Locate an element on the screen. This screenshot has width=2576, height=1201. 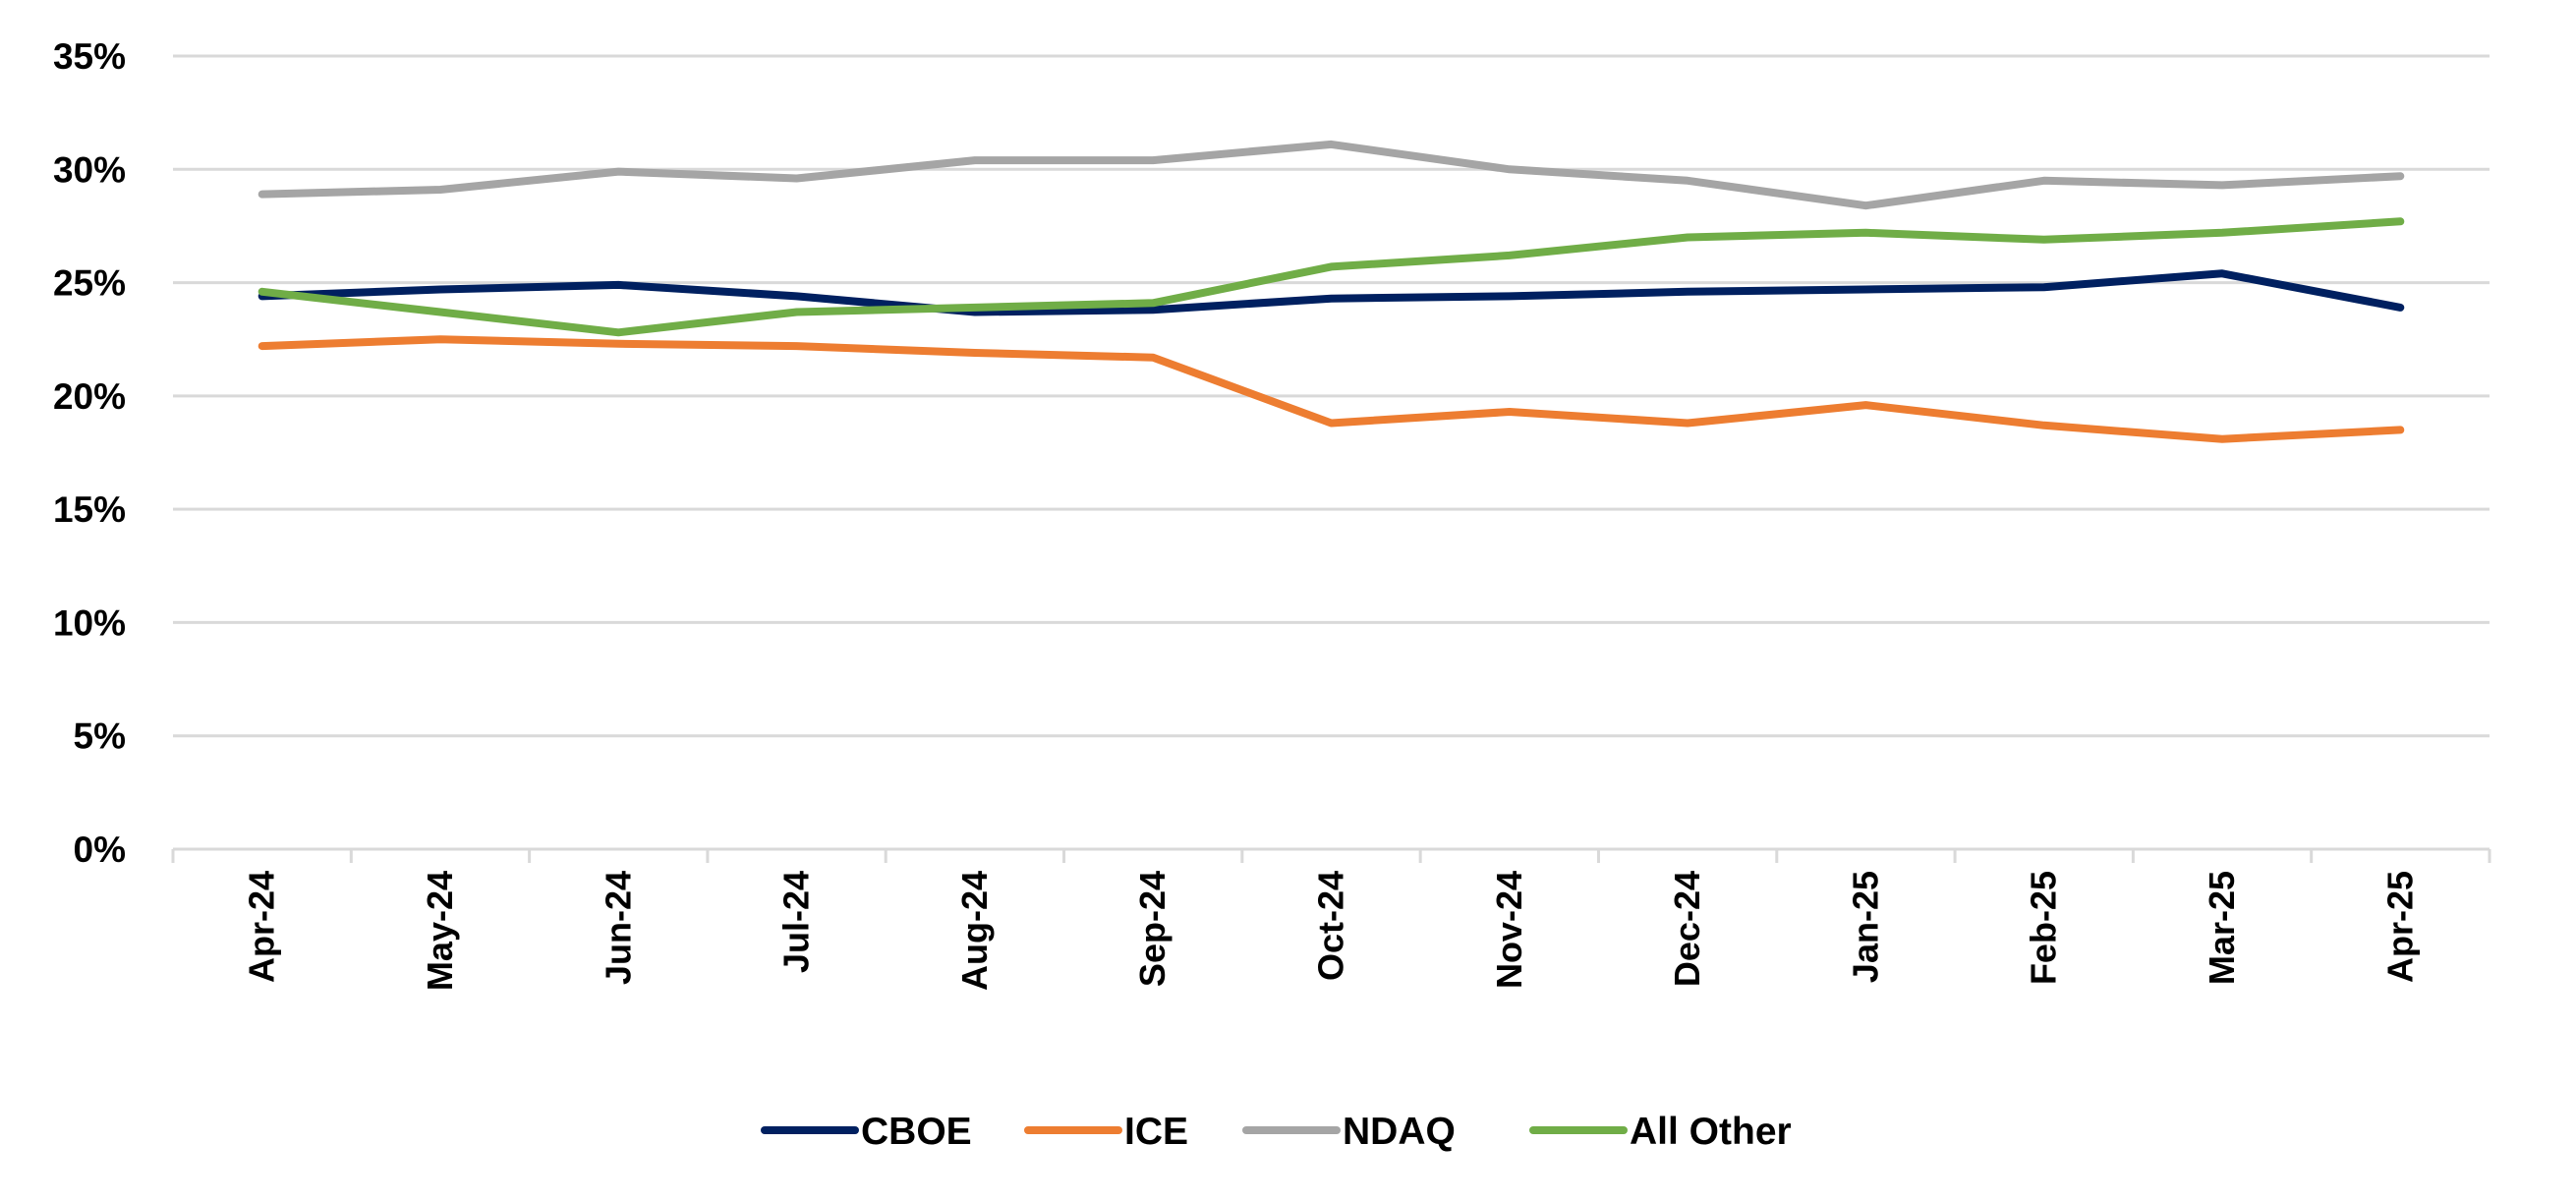
y-tick-label: 10% is located at coordinates (89, 622).